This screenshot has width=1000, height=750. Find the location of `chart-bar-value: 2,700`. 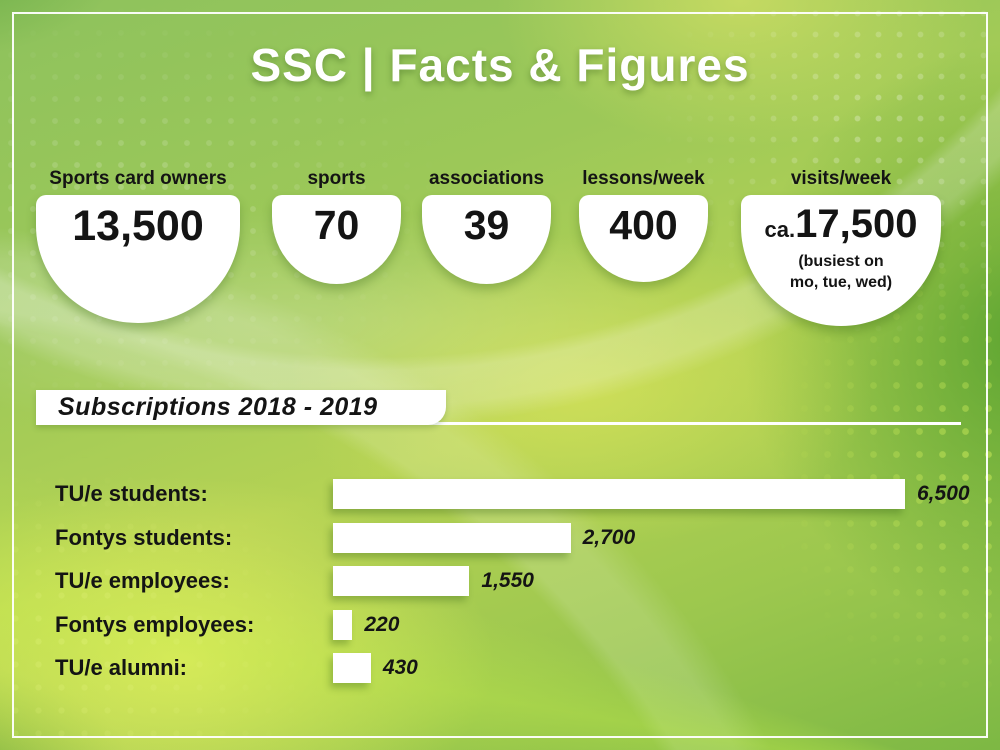

chart-bar-value: 2,700 is located at coordinates (609, 537).